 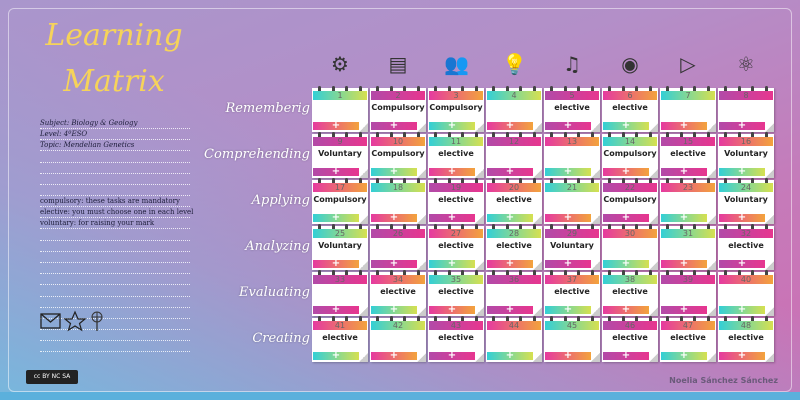 I want to click on cc-license-badge: cc BY NC SA, so click(x=52, y=377).